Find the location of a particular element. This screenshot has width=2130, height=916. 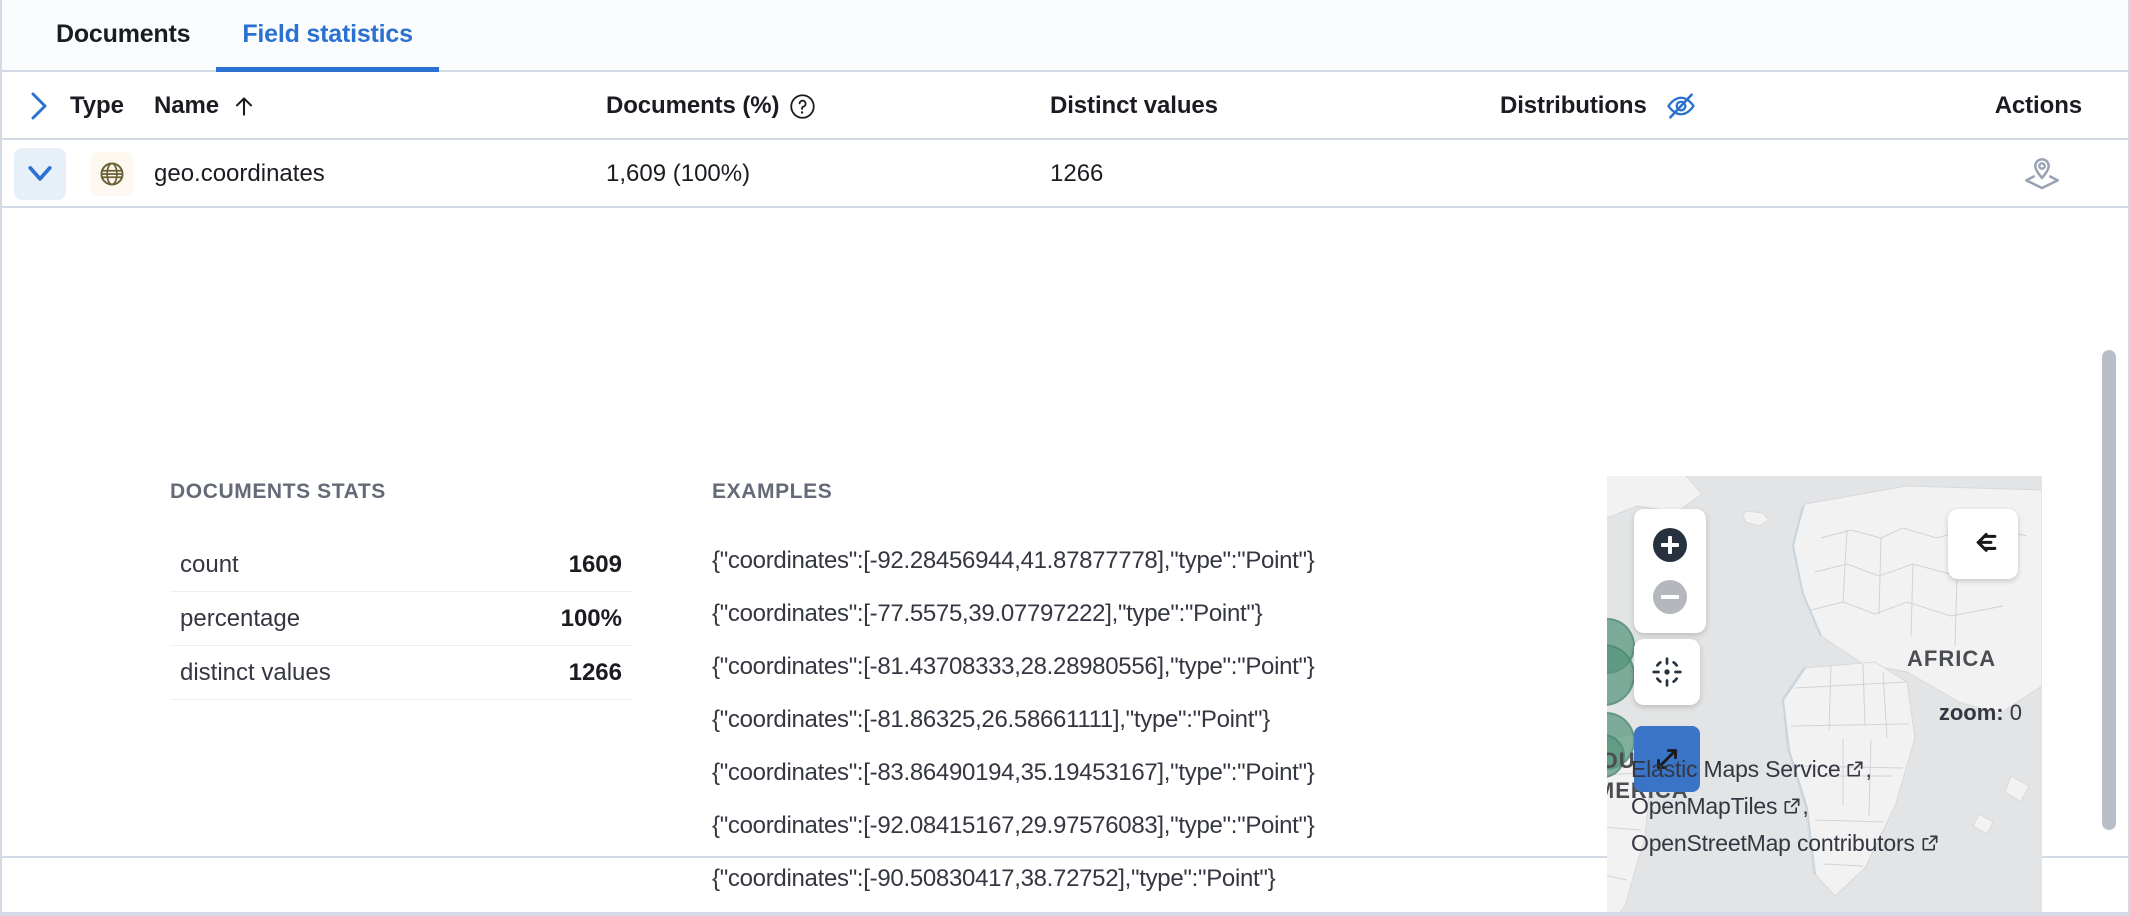

attribution-label: OpenStreetMap contributors is located at coordinates (1773, 843).